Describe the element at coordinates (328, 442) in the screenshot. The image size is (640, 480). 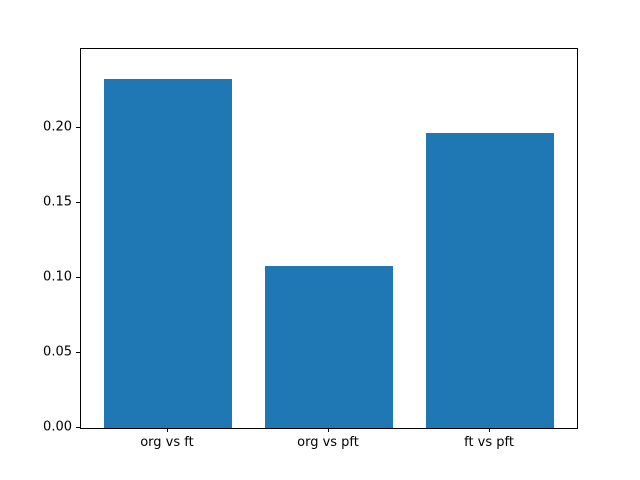
I see `x-tick-label: org vs pft` at that location.